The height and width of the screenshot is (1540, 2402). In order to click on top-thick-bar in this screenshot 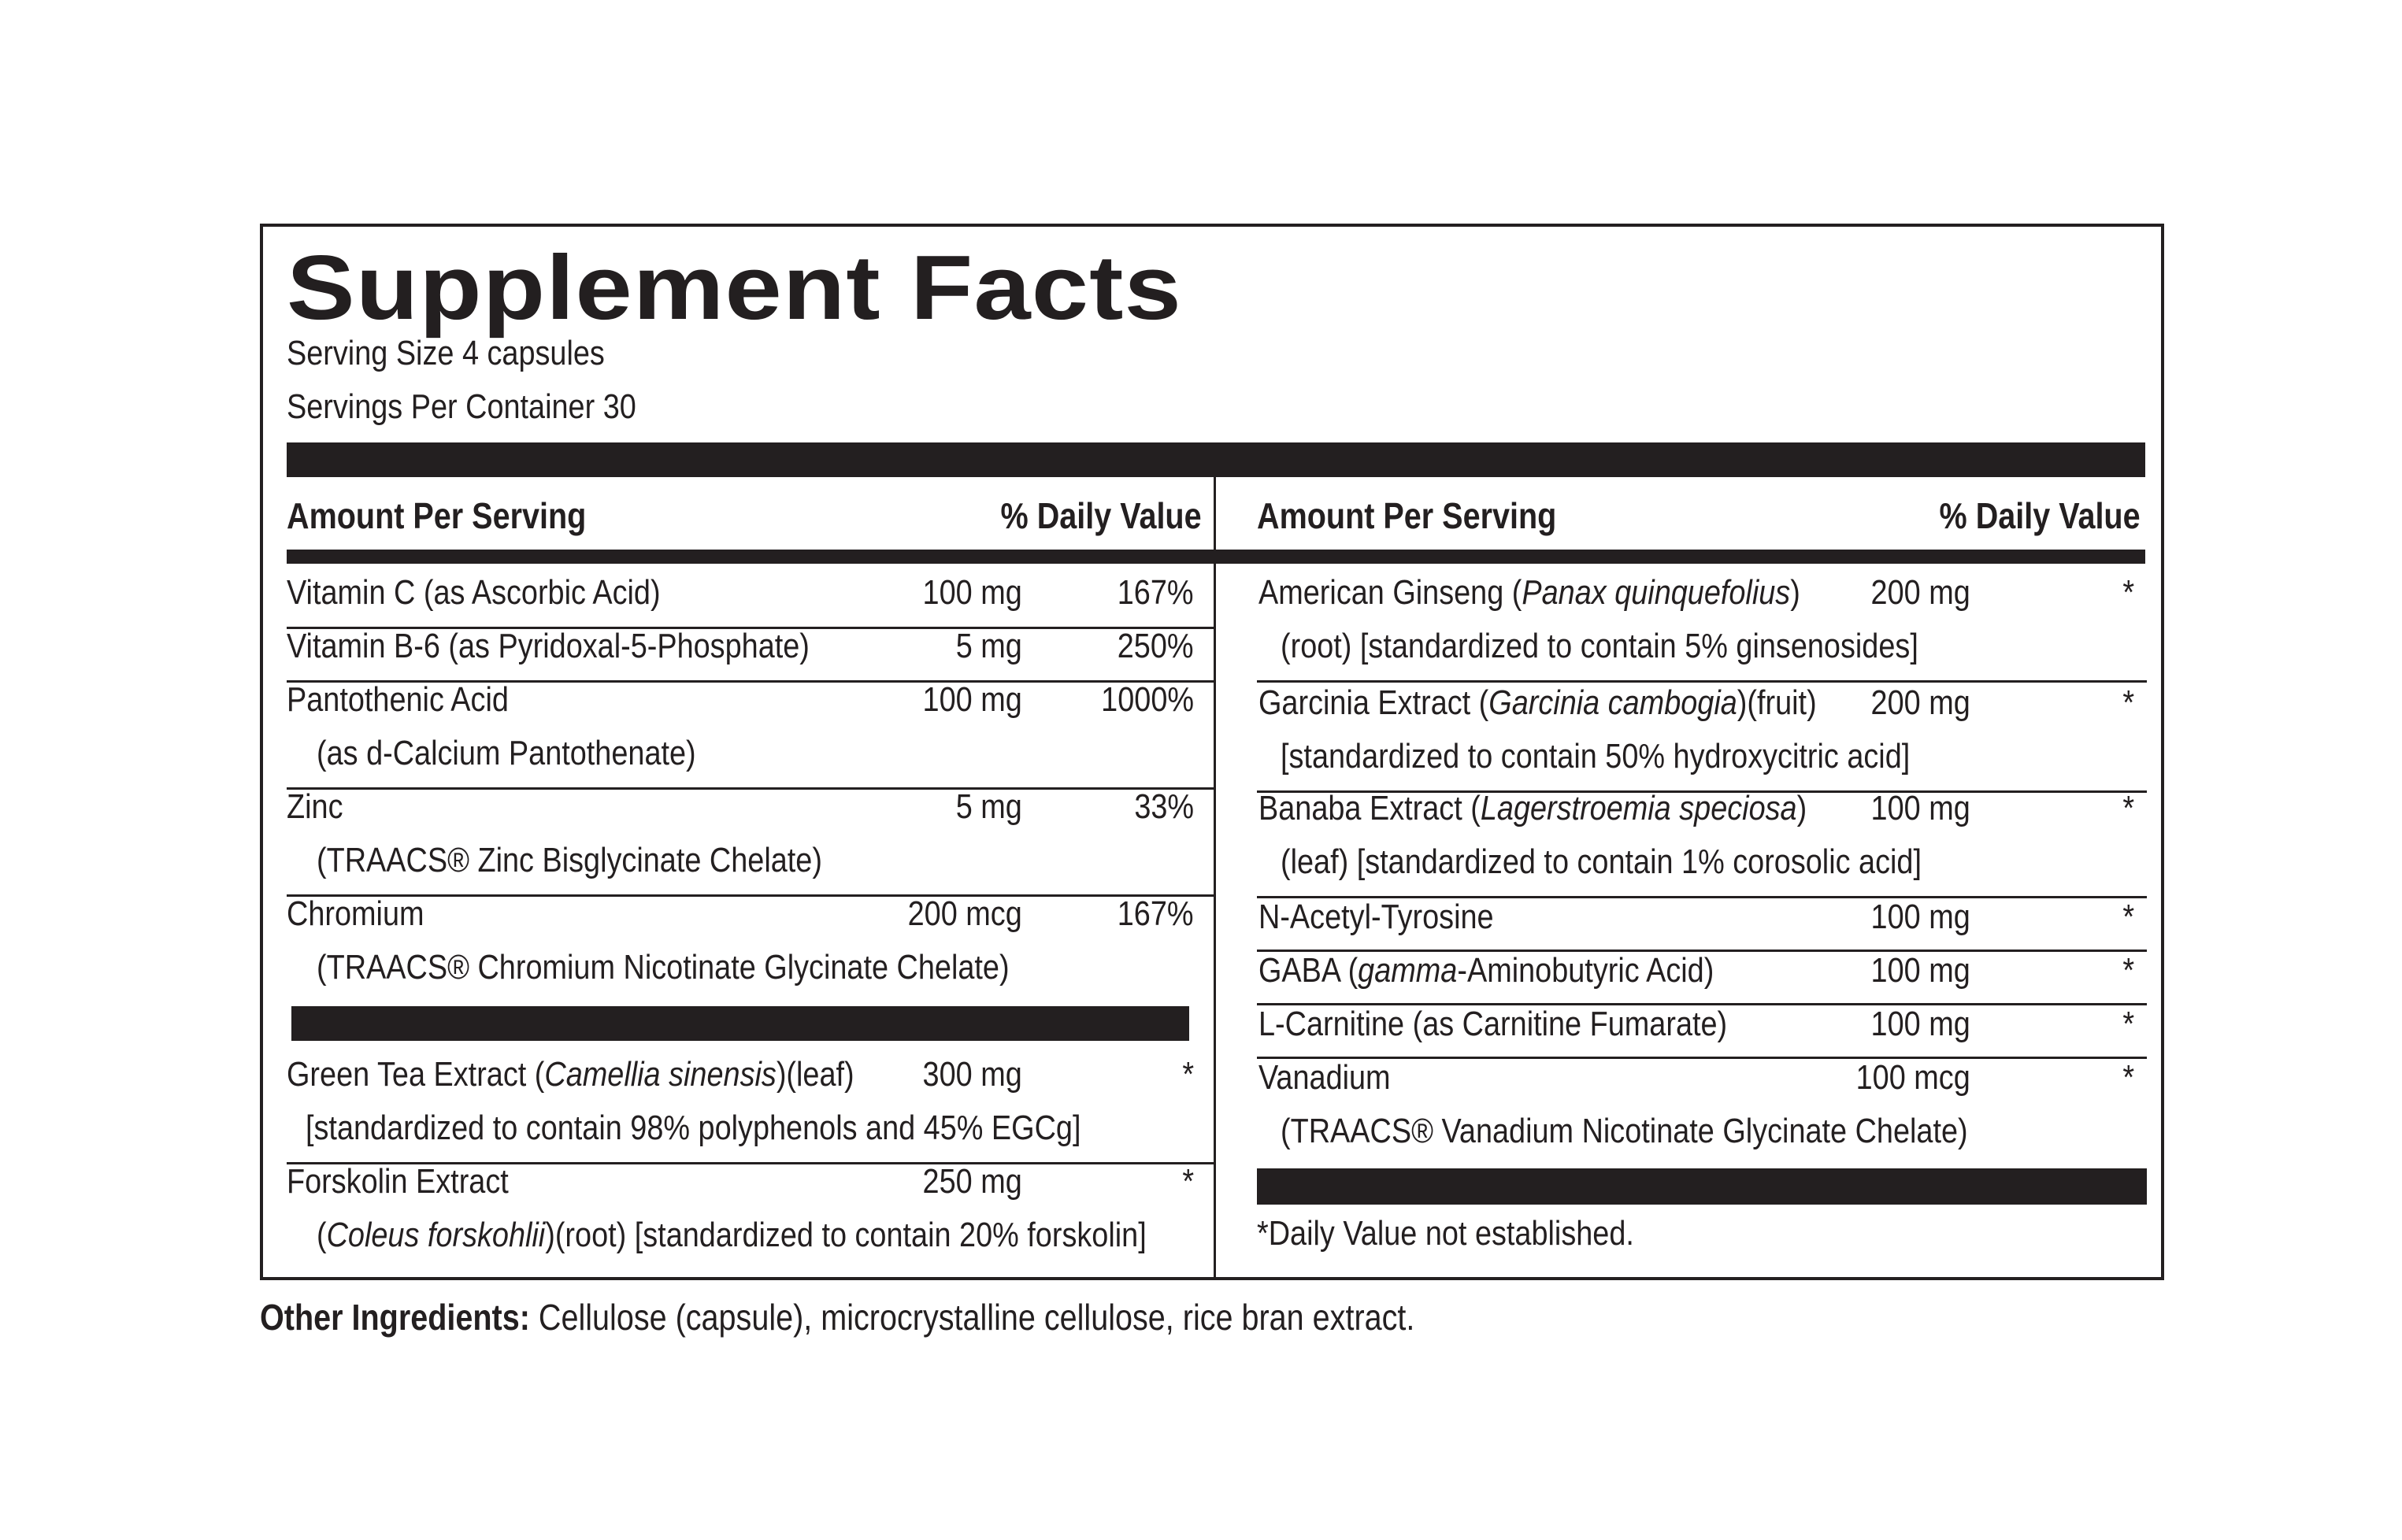, I will do `click(1216, 460)`.